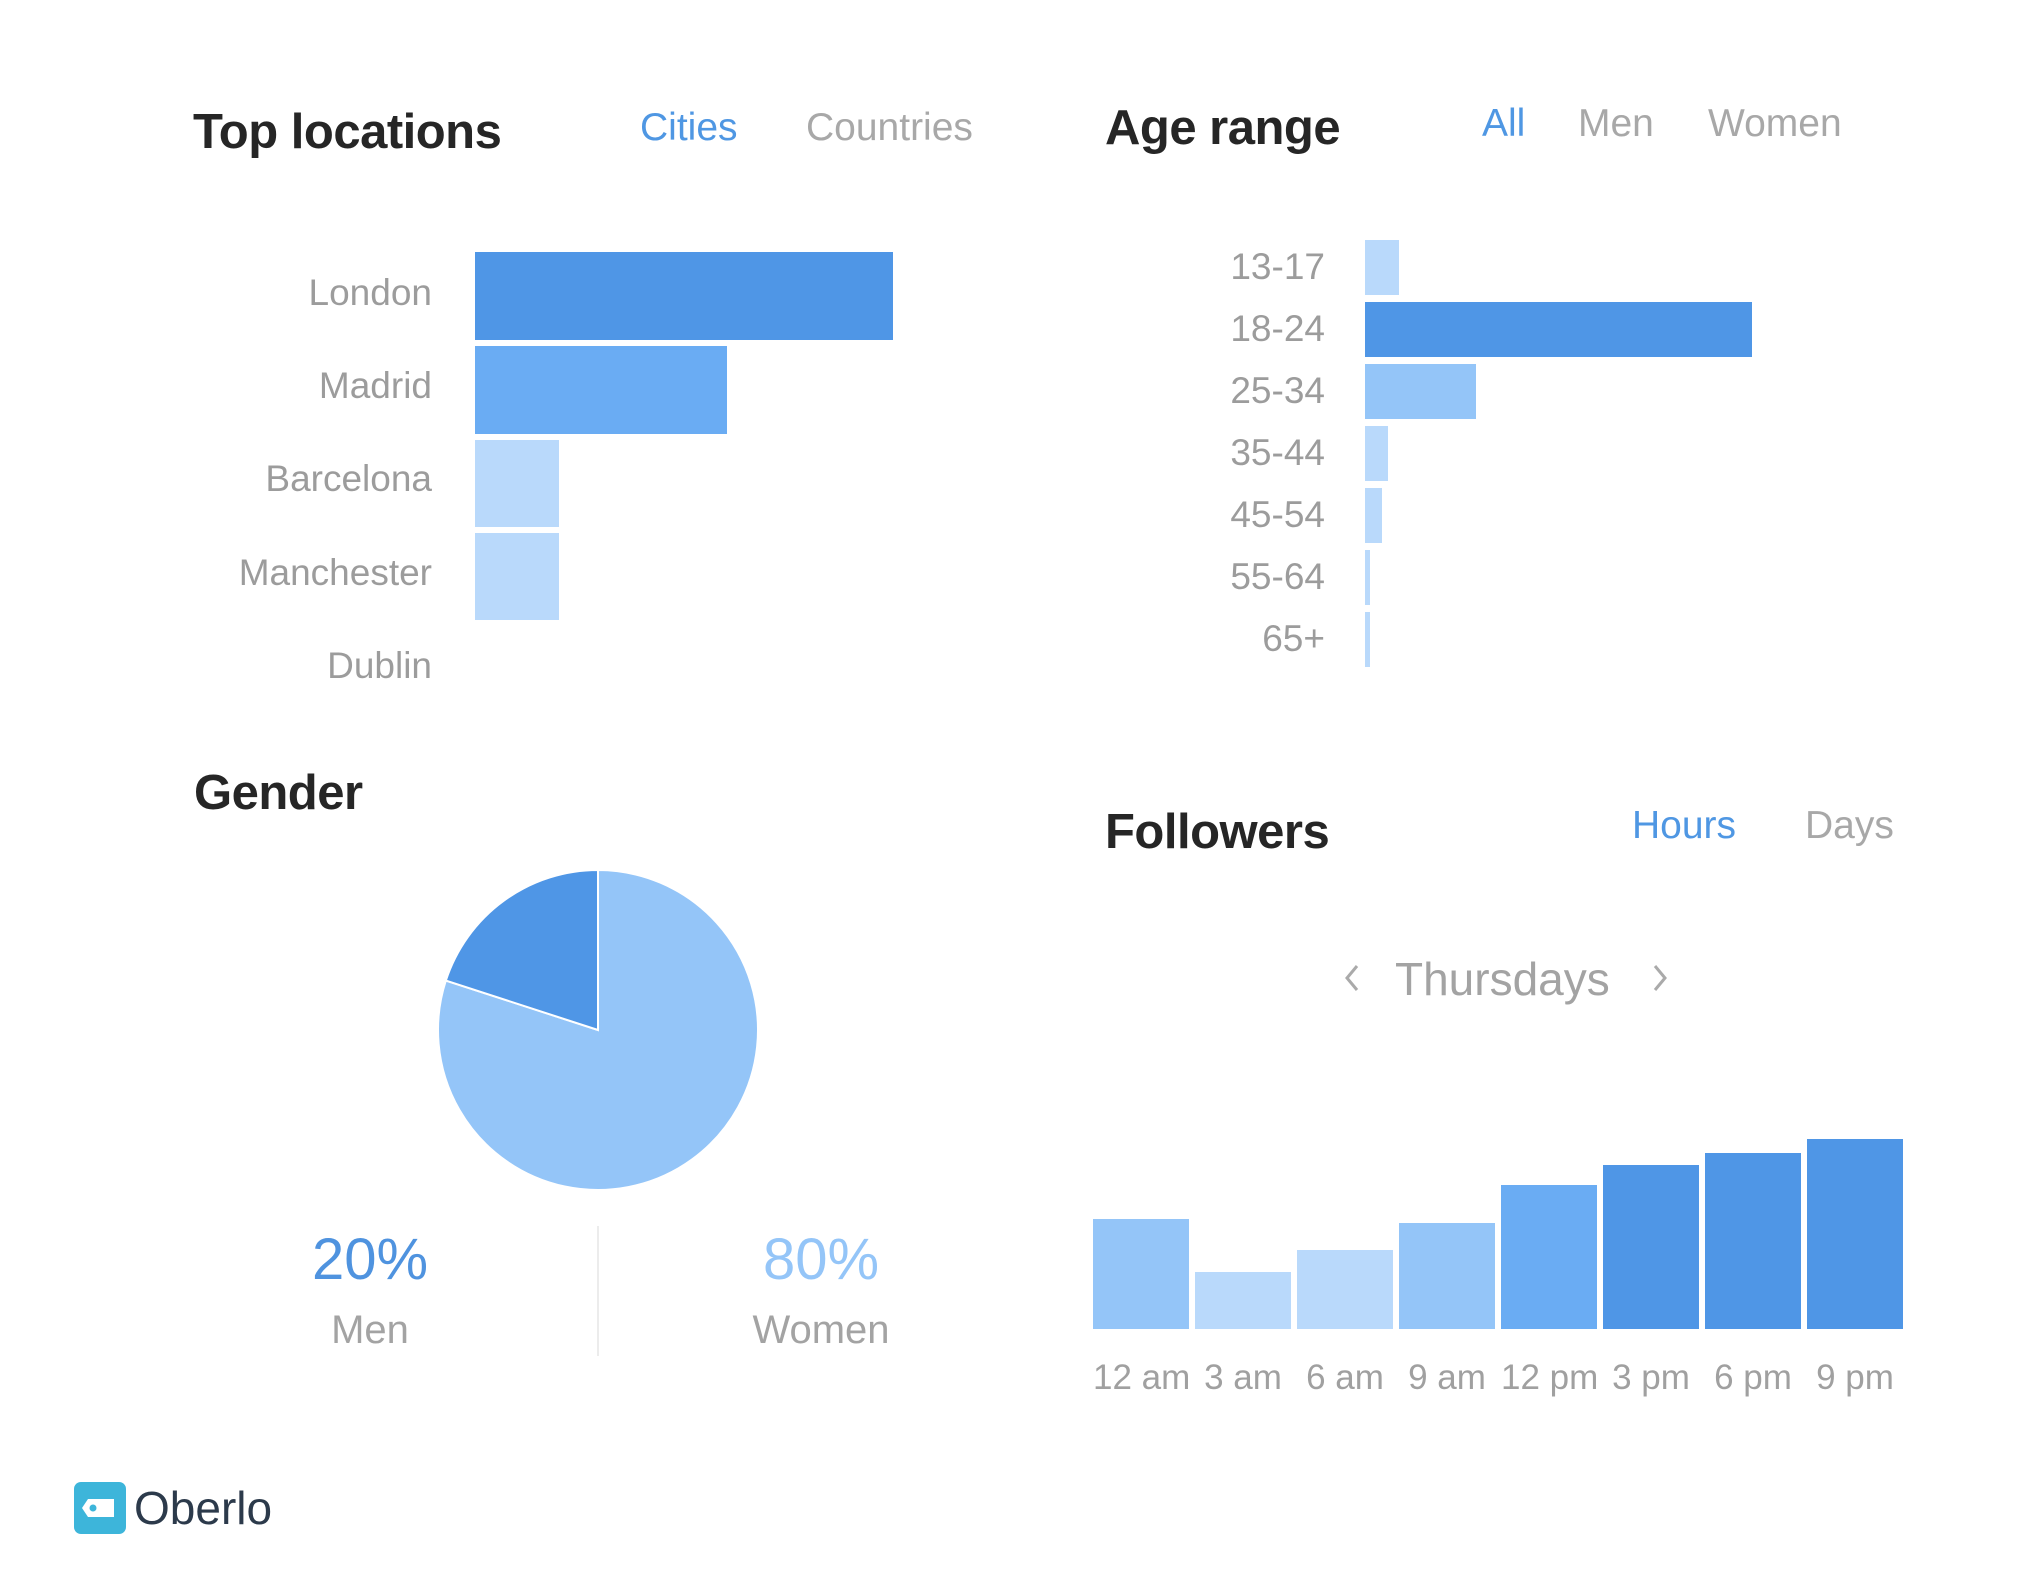 This screenshot has height=1574, width=2039. Describe the element at coordinates (203, 1508) in the screenshot. I see `brand-name: Oberlo` at that location.